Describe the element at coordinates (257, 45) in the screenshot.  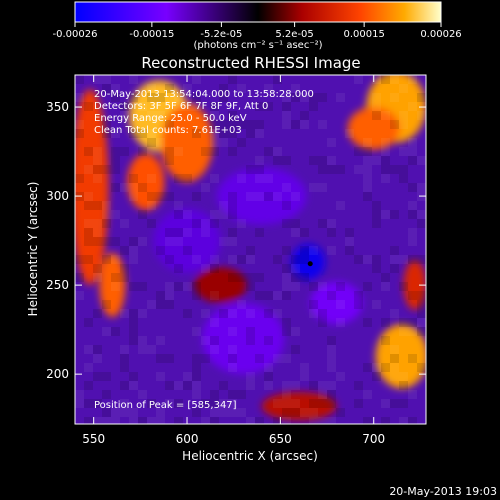
I see `colorbar-units-label: (photons cm⁻² s⁻¹ asec⁻²)` at that location.